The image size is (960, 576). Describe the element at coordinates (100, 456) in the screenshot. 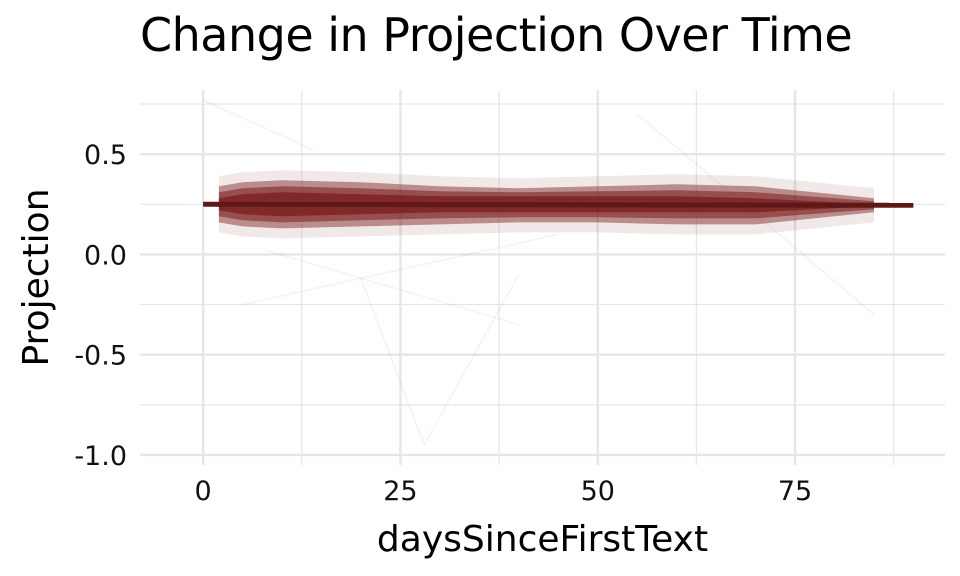

I see `y-tick-label: -1.0` at that location.